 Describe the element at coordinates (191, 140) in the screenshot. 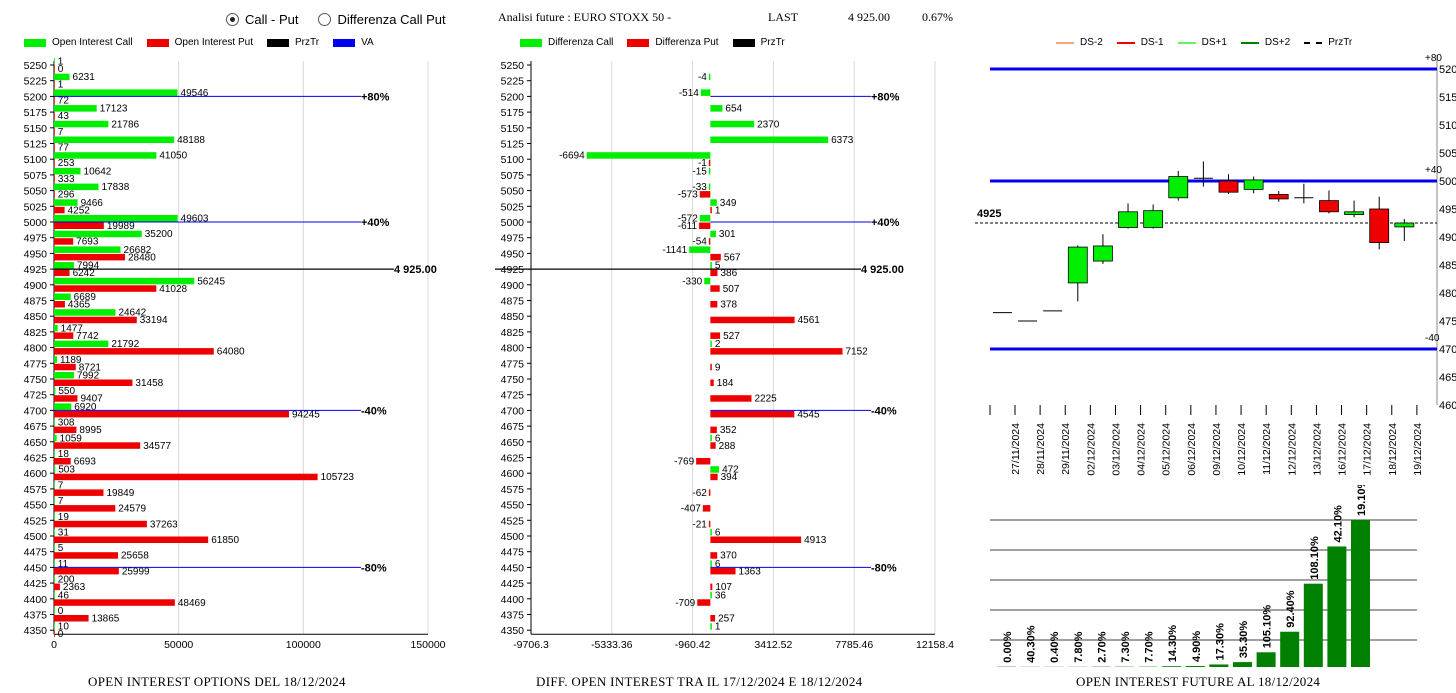

I see `bar-value-label: 48188` at that location.